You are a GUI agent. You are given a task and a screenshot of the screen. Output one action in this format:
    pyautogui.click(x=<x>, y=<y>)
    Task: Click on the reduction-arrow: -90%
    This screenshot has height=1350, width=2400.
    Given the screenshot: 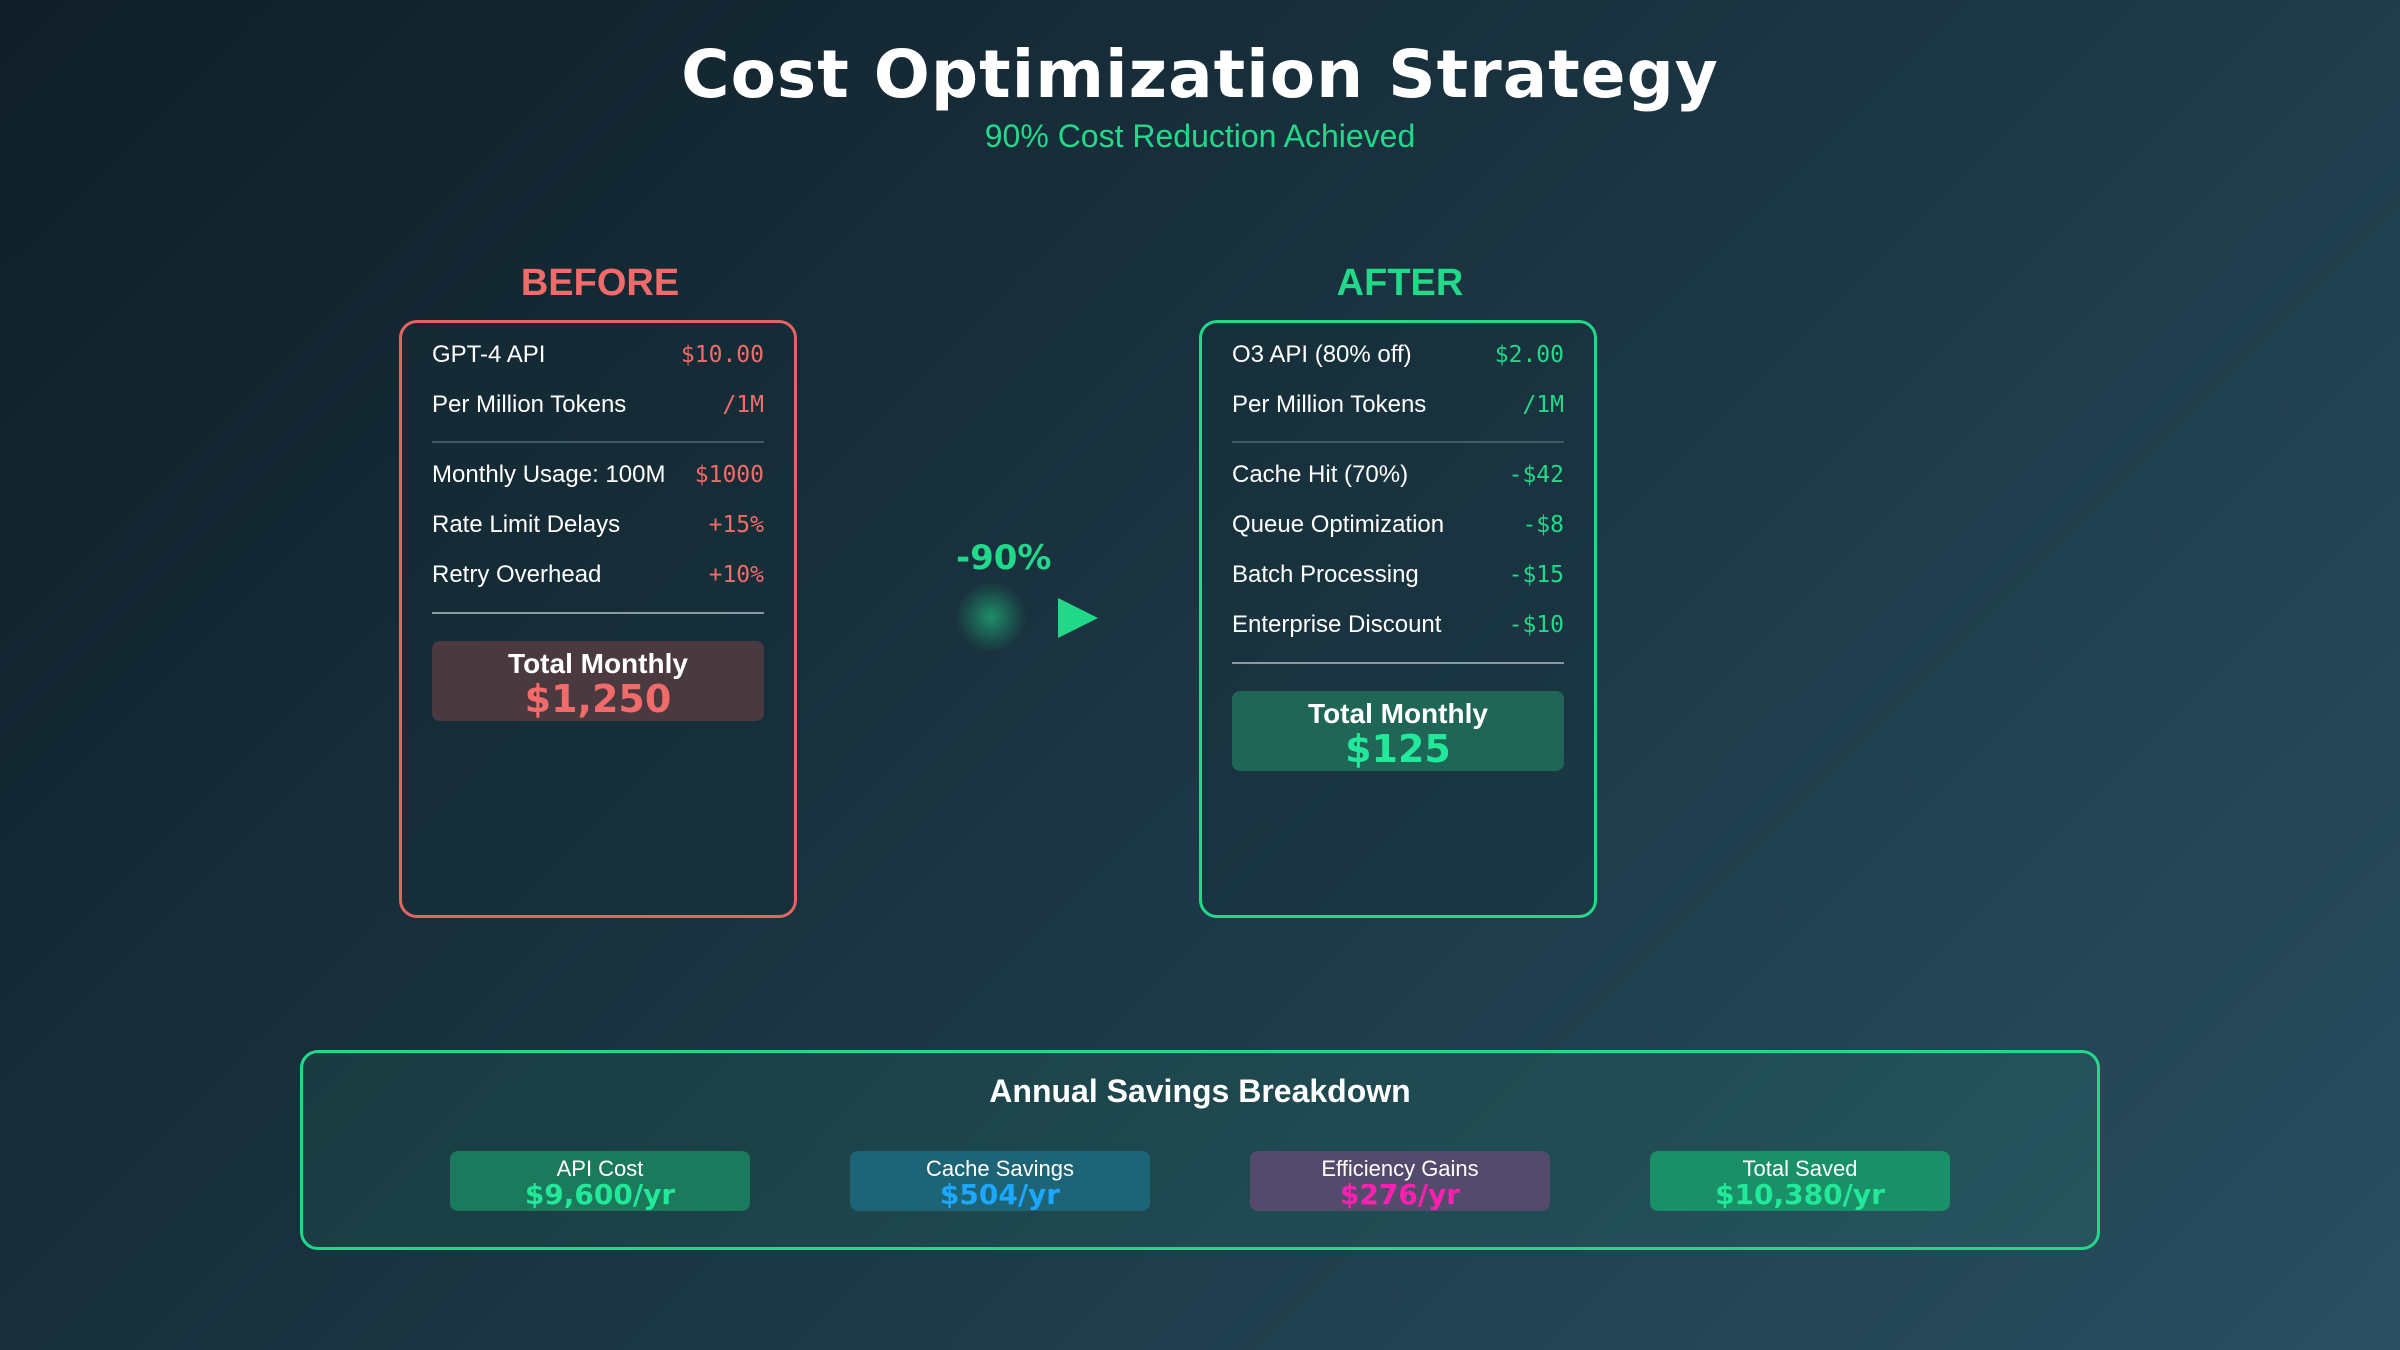 What is the action you would take?
    pyautogui.click(x=1020, y=598)
    